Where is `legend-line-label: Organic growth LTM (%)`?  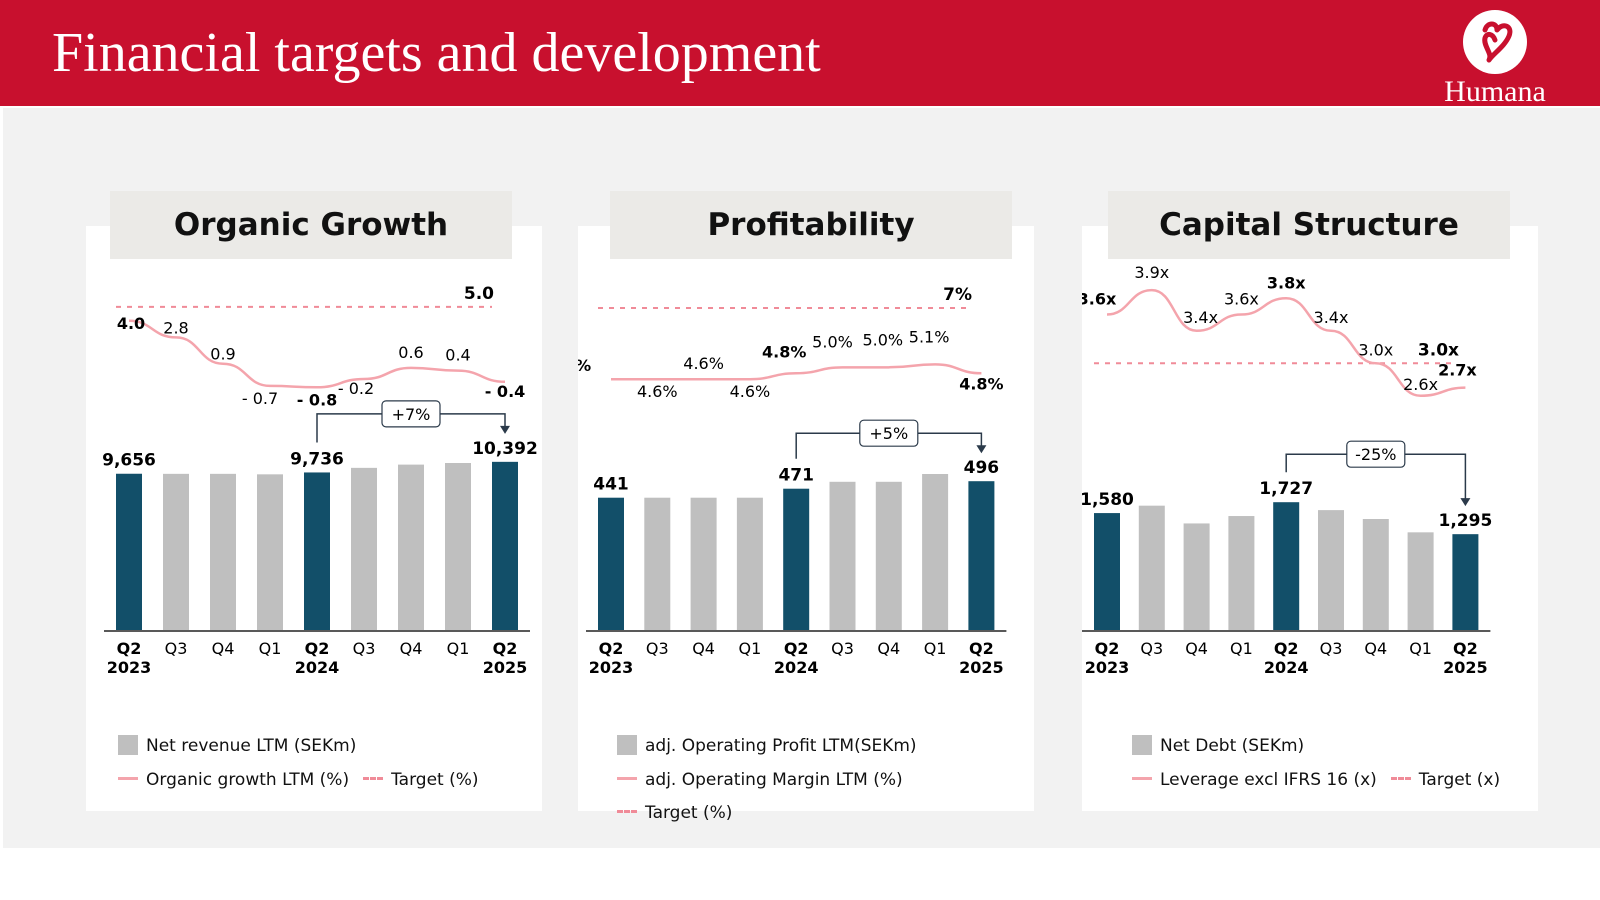
legend-line-label: Organic growth LTM (%) is located at coordinates (248, 780).